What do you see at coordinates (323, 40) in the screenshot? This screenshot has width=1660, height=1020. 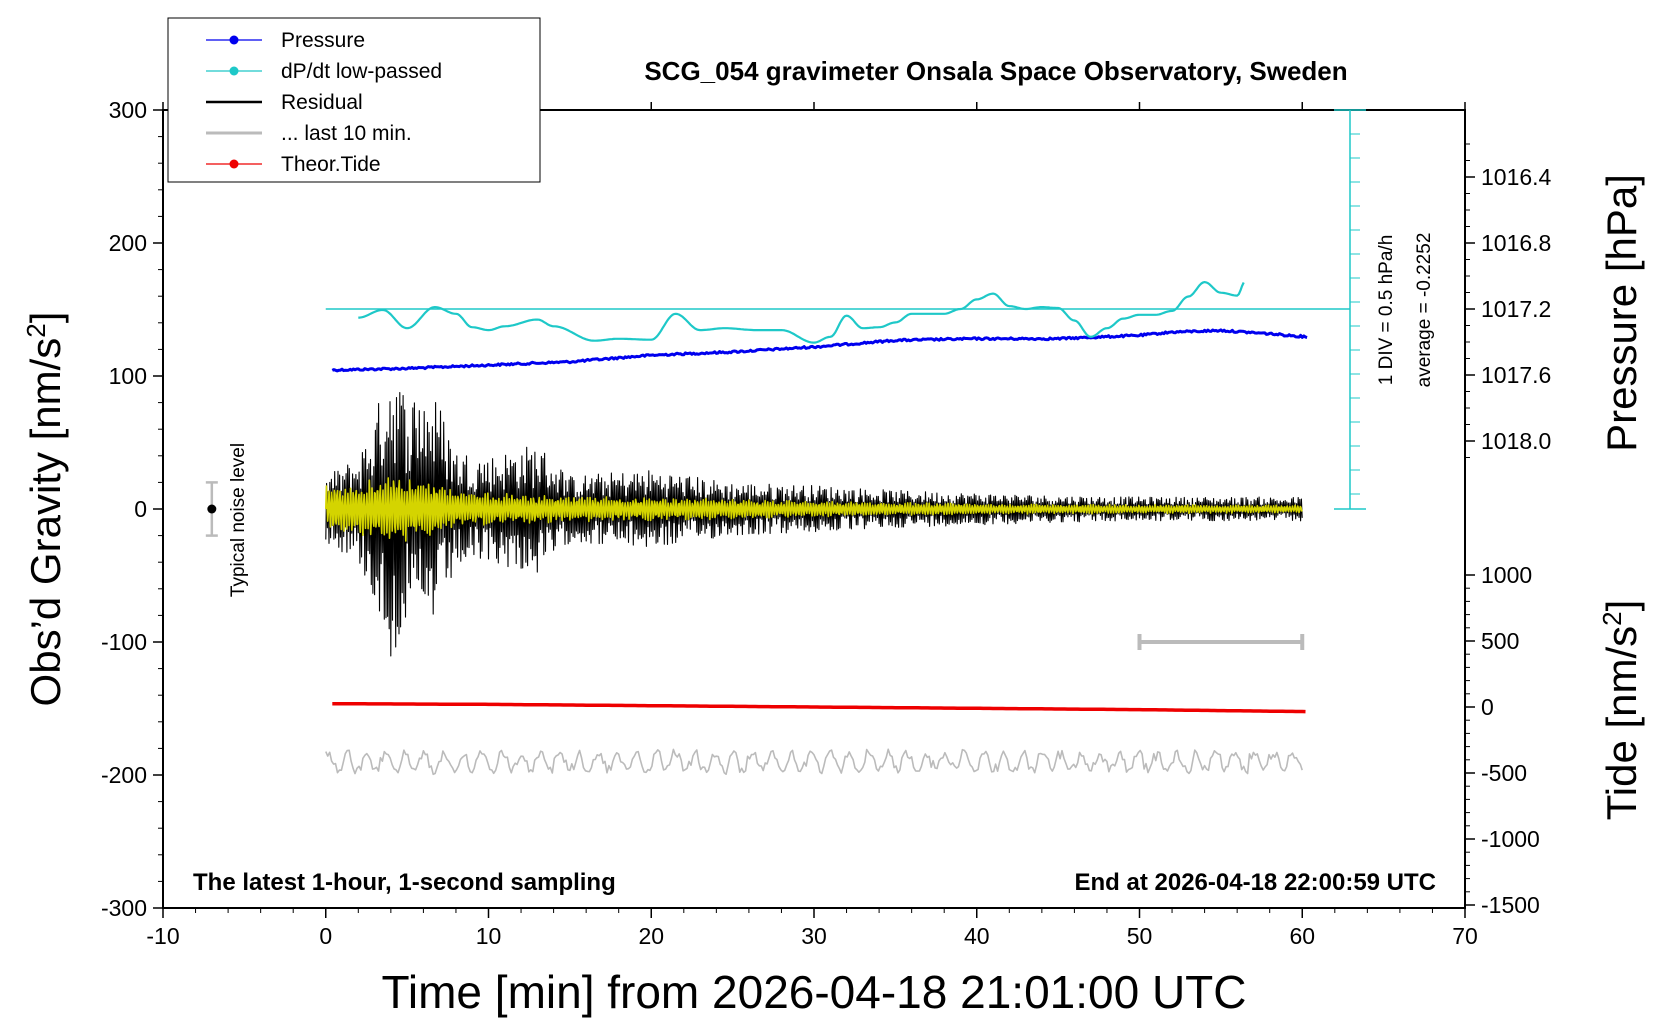 I see `legend-label: Pressure` at bounding box center [323, 40].